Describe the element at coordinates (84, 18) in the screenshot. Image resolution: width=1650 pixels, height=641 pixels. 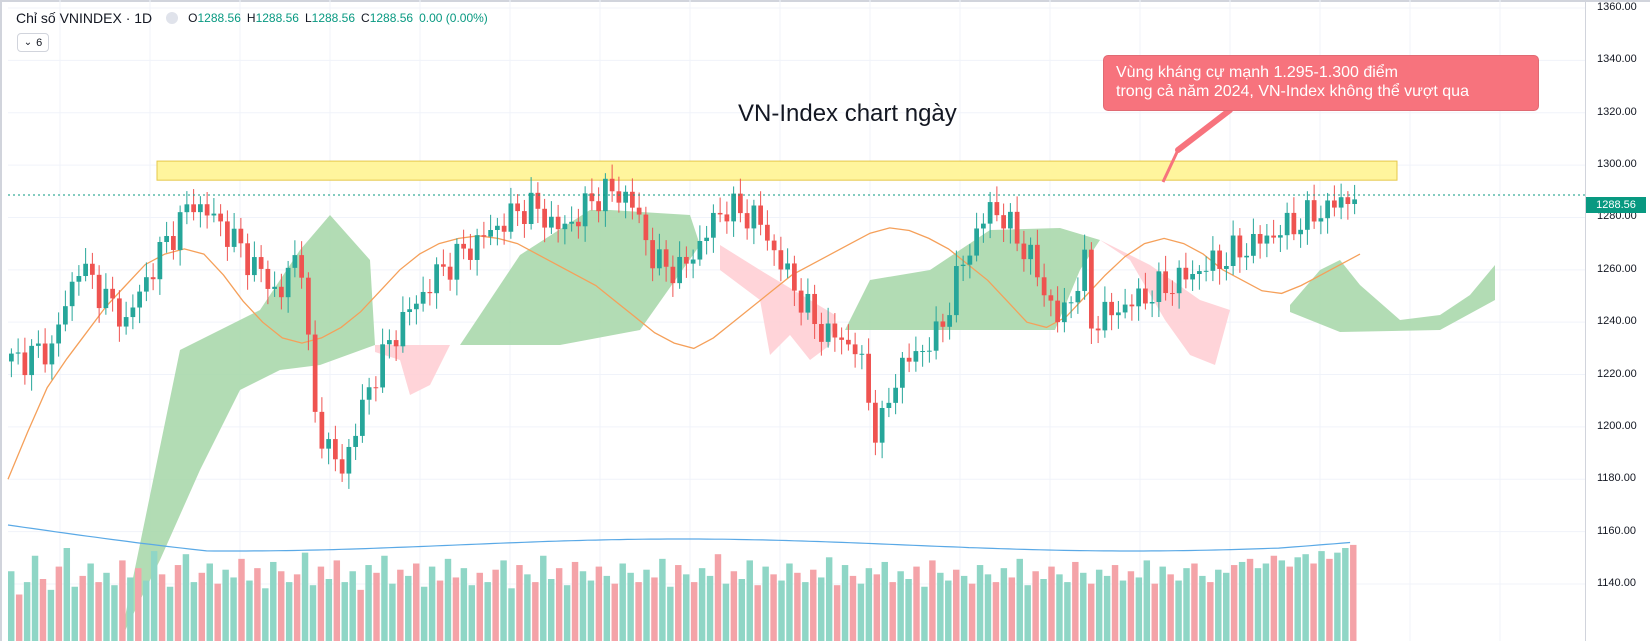
I see `symbol-title: Chỉ số VNINDEX · 1D` at that location.